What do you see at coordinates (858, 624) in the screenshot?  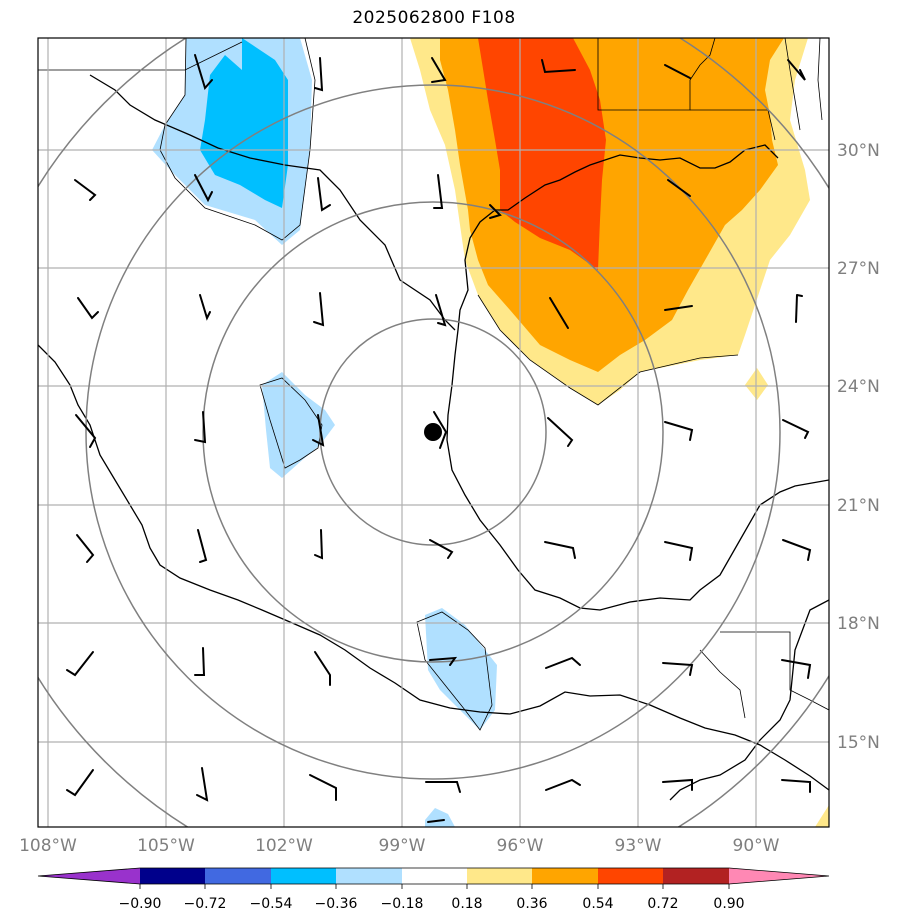 I see `lat-label-18n: 18°N` at bounding box center [858, 624].